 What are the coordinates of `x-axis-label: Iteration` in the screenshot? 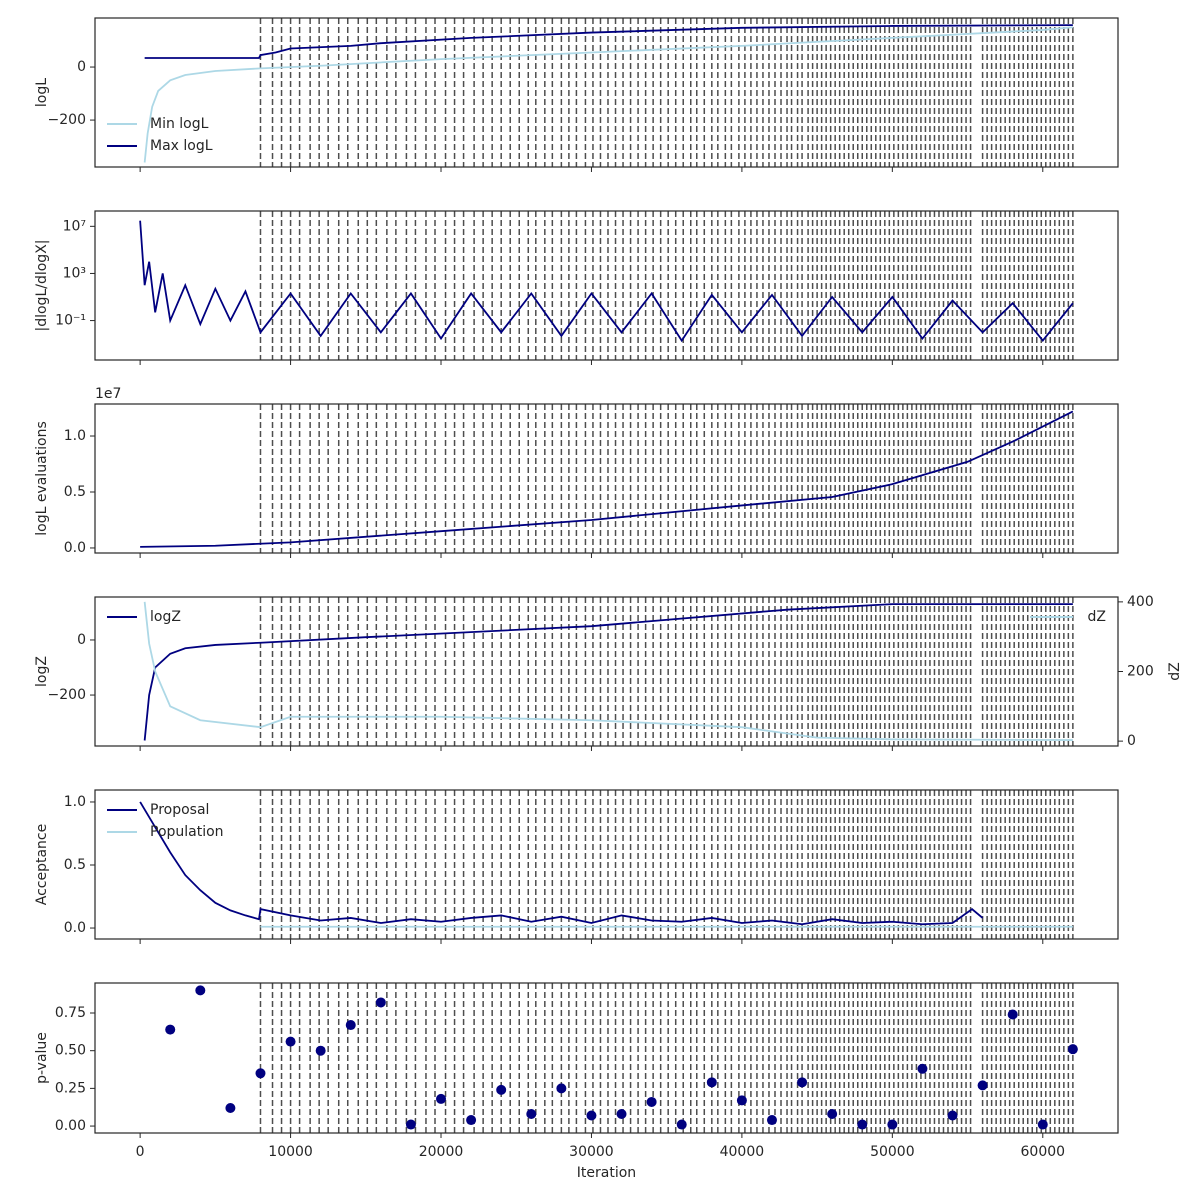 It's located at (606, 1173).